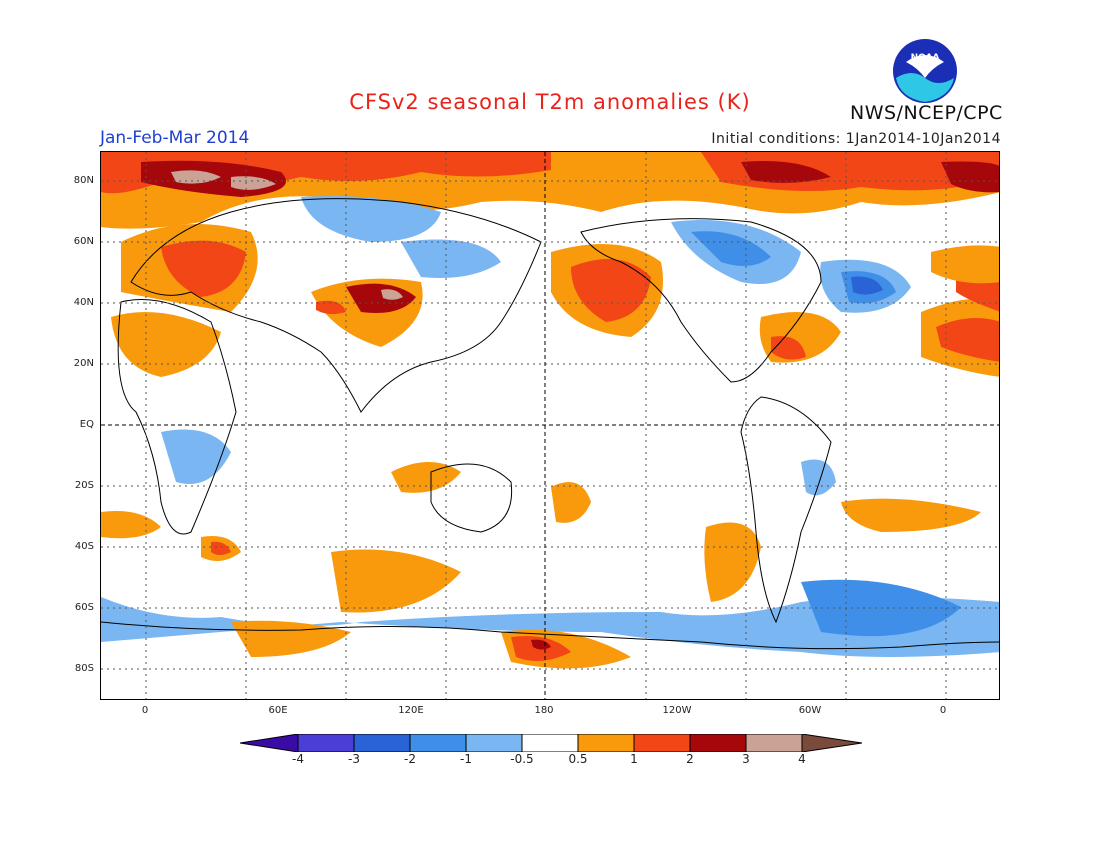 This screenshot has height=850, width=1100. Describe the element at coordinates (83, 241) in the screenshot. I see `lat-label-60n: 60N` at that location.